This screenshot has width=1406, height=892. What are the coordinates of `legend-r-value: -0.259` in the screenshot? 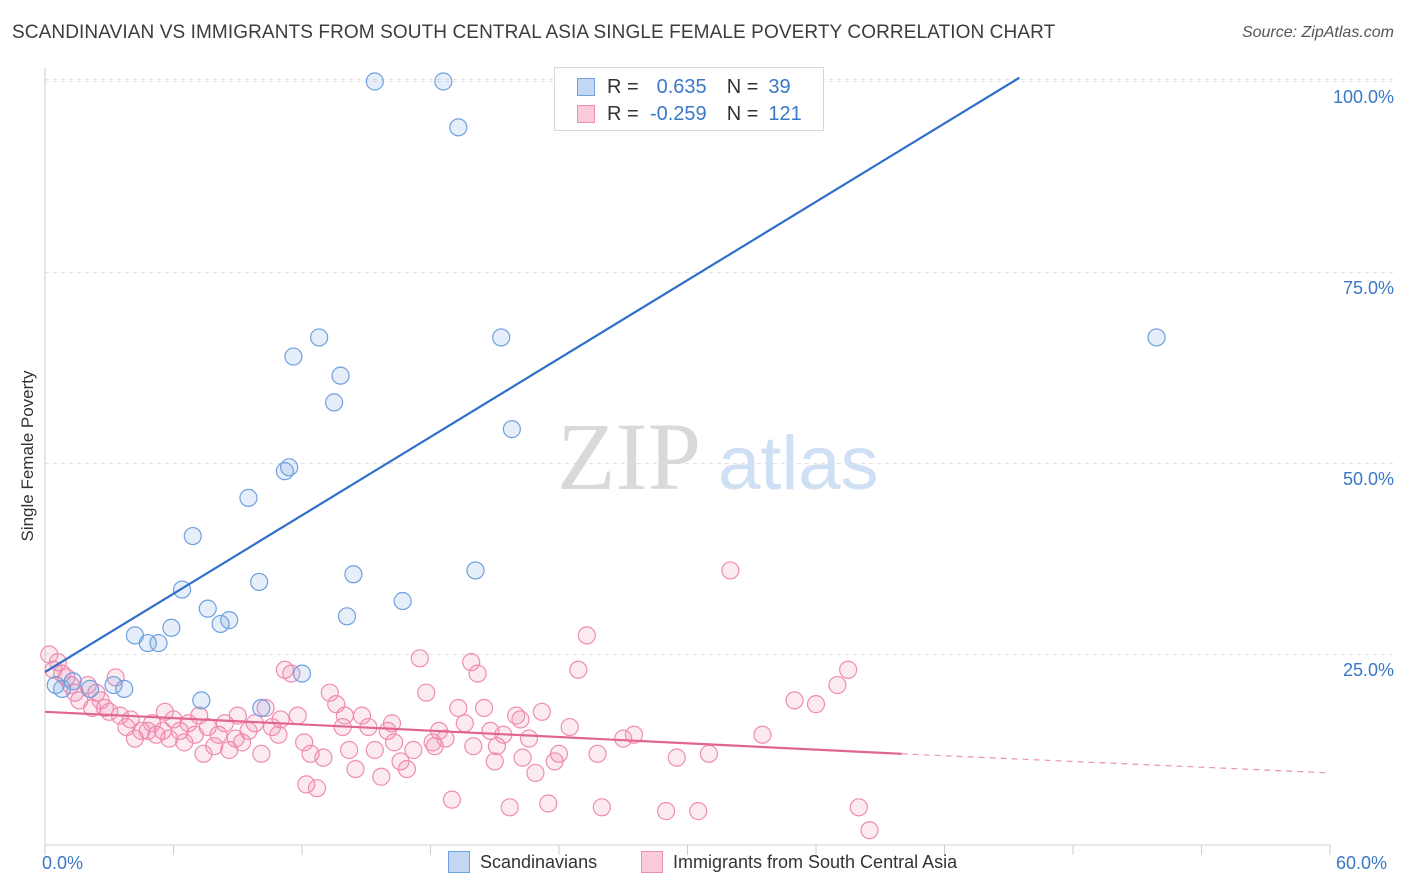 It's located at (678, 113).